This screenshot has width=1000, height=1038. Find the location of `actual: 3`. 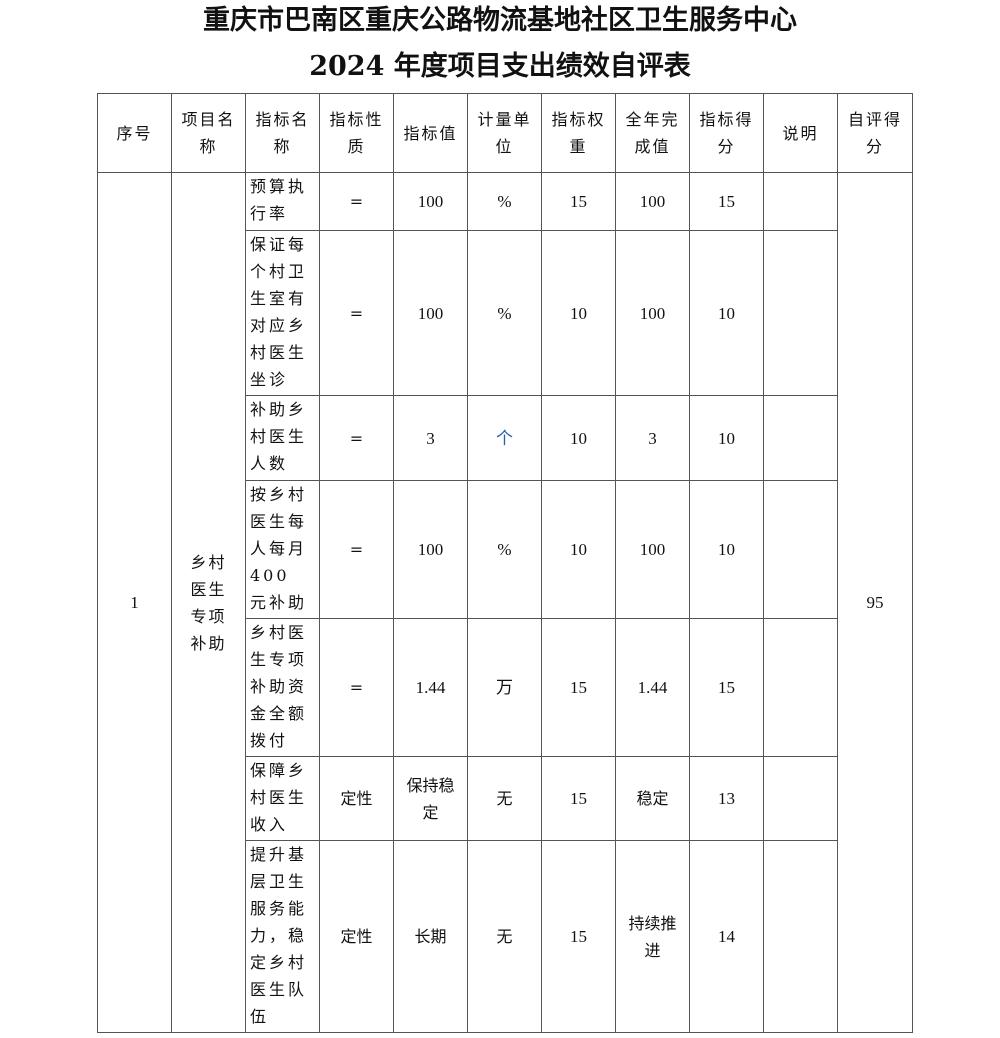

actual: 3 is located at coordinates (652, 438).